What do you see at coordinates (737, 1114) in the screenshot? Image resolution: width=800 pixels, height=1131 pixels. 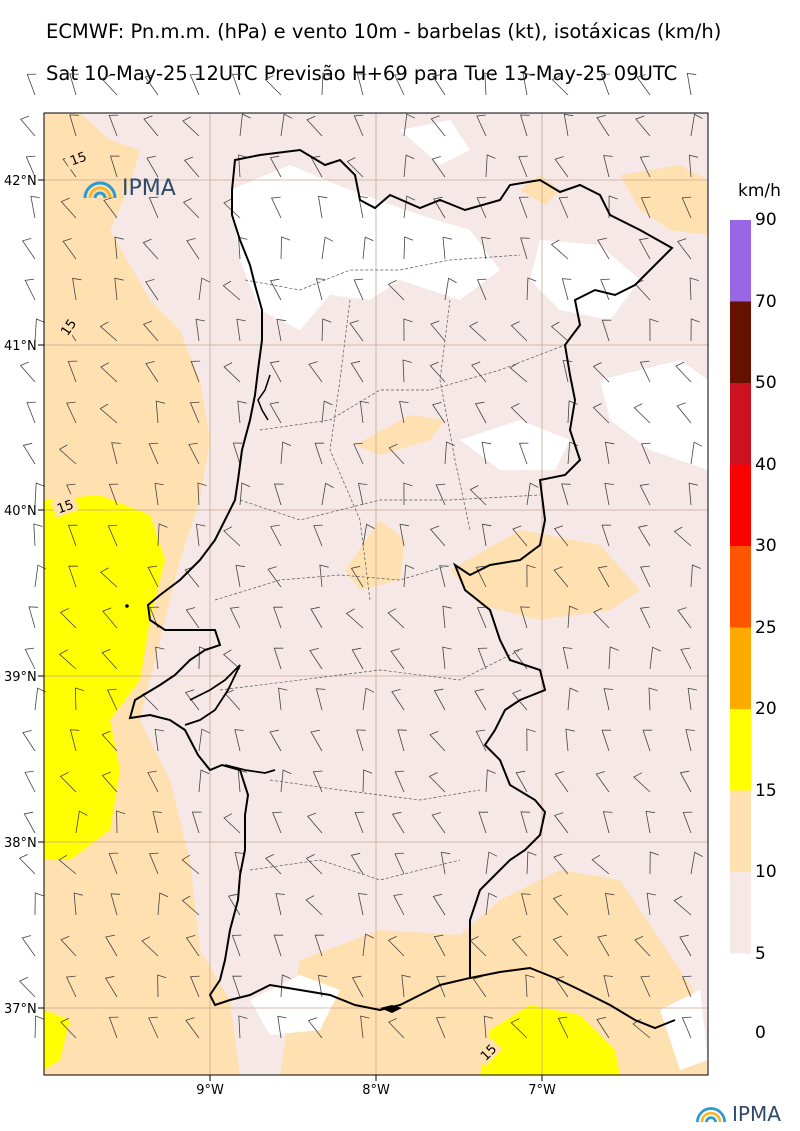 I see `ipma-footer-logo: IPMA` at bounding box center [737, 1114].